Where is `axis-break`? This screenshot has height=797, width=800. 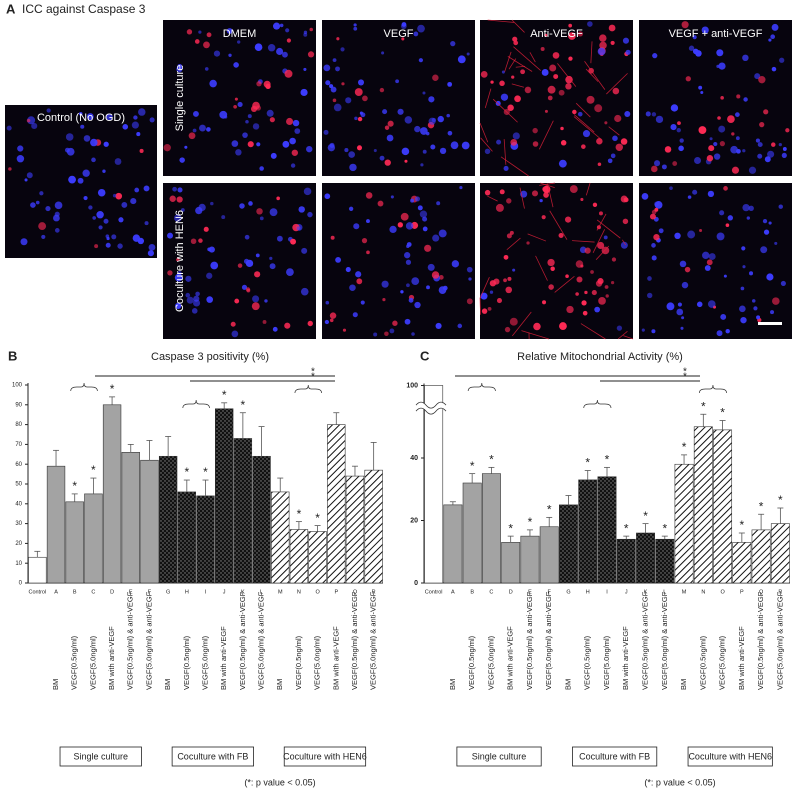
axis-break is located at coordinates (431, 408).